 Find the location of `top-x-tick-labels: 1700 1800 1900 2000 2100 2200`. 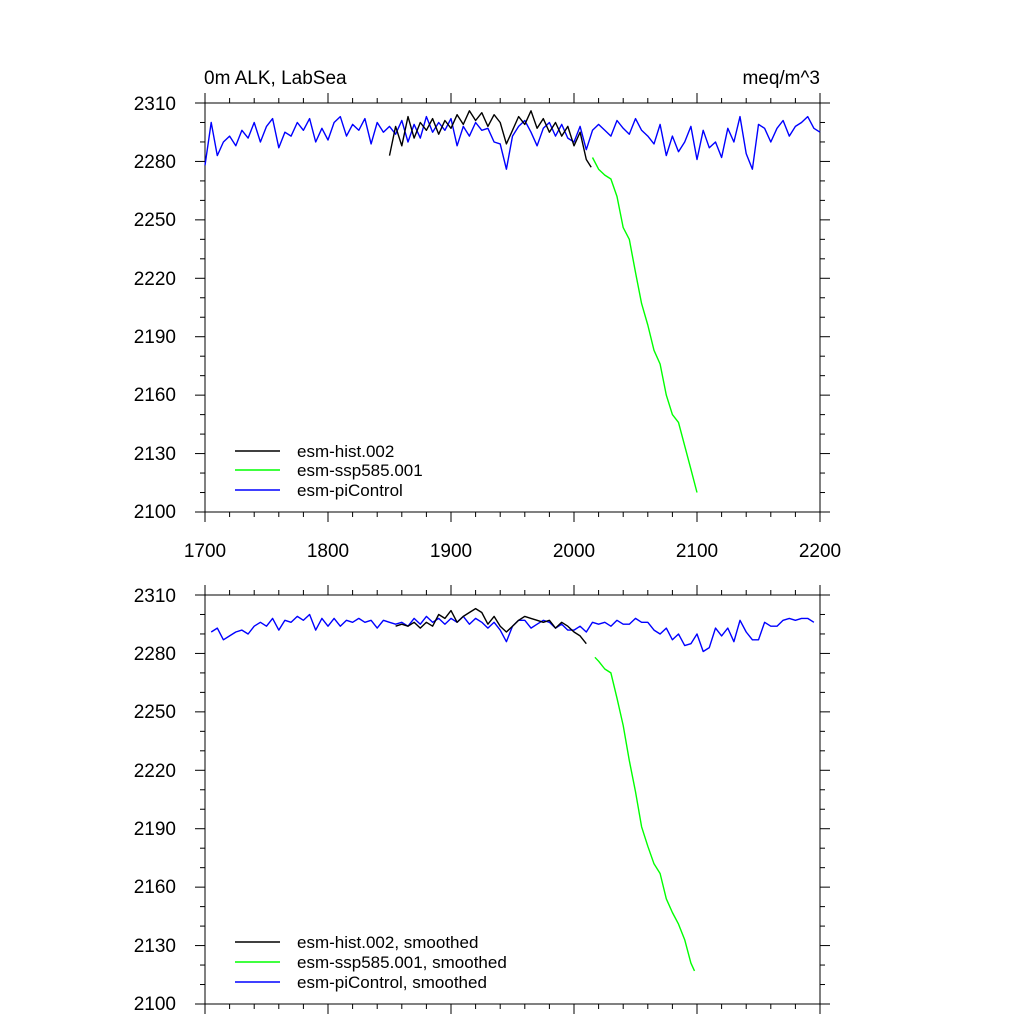

top-x-tick-labels: 1700 1800 1900 2000 2100 2200 is located at coordinates (512, 551).